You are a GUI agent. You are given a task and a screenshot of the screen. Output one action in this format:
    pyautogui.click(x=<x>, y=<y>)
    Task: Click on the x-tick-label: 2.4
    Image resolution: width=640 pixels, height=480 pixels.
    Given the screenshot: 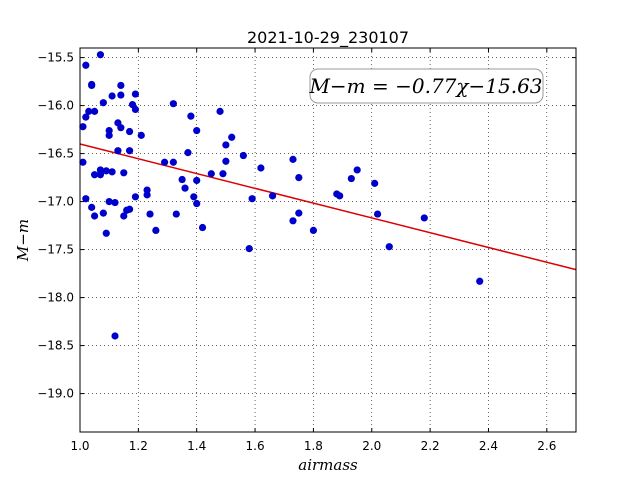 What is the action you would take?
    pyautogui.click(x=488, y=446)
    